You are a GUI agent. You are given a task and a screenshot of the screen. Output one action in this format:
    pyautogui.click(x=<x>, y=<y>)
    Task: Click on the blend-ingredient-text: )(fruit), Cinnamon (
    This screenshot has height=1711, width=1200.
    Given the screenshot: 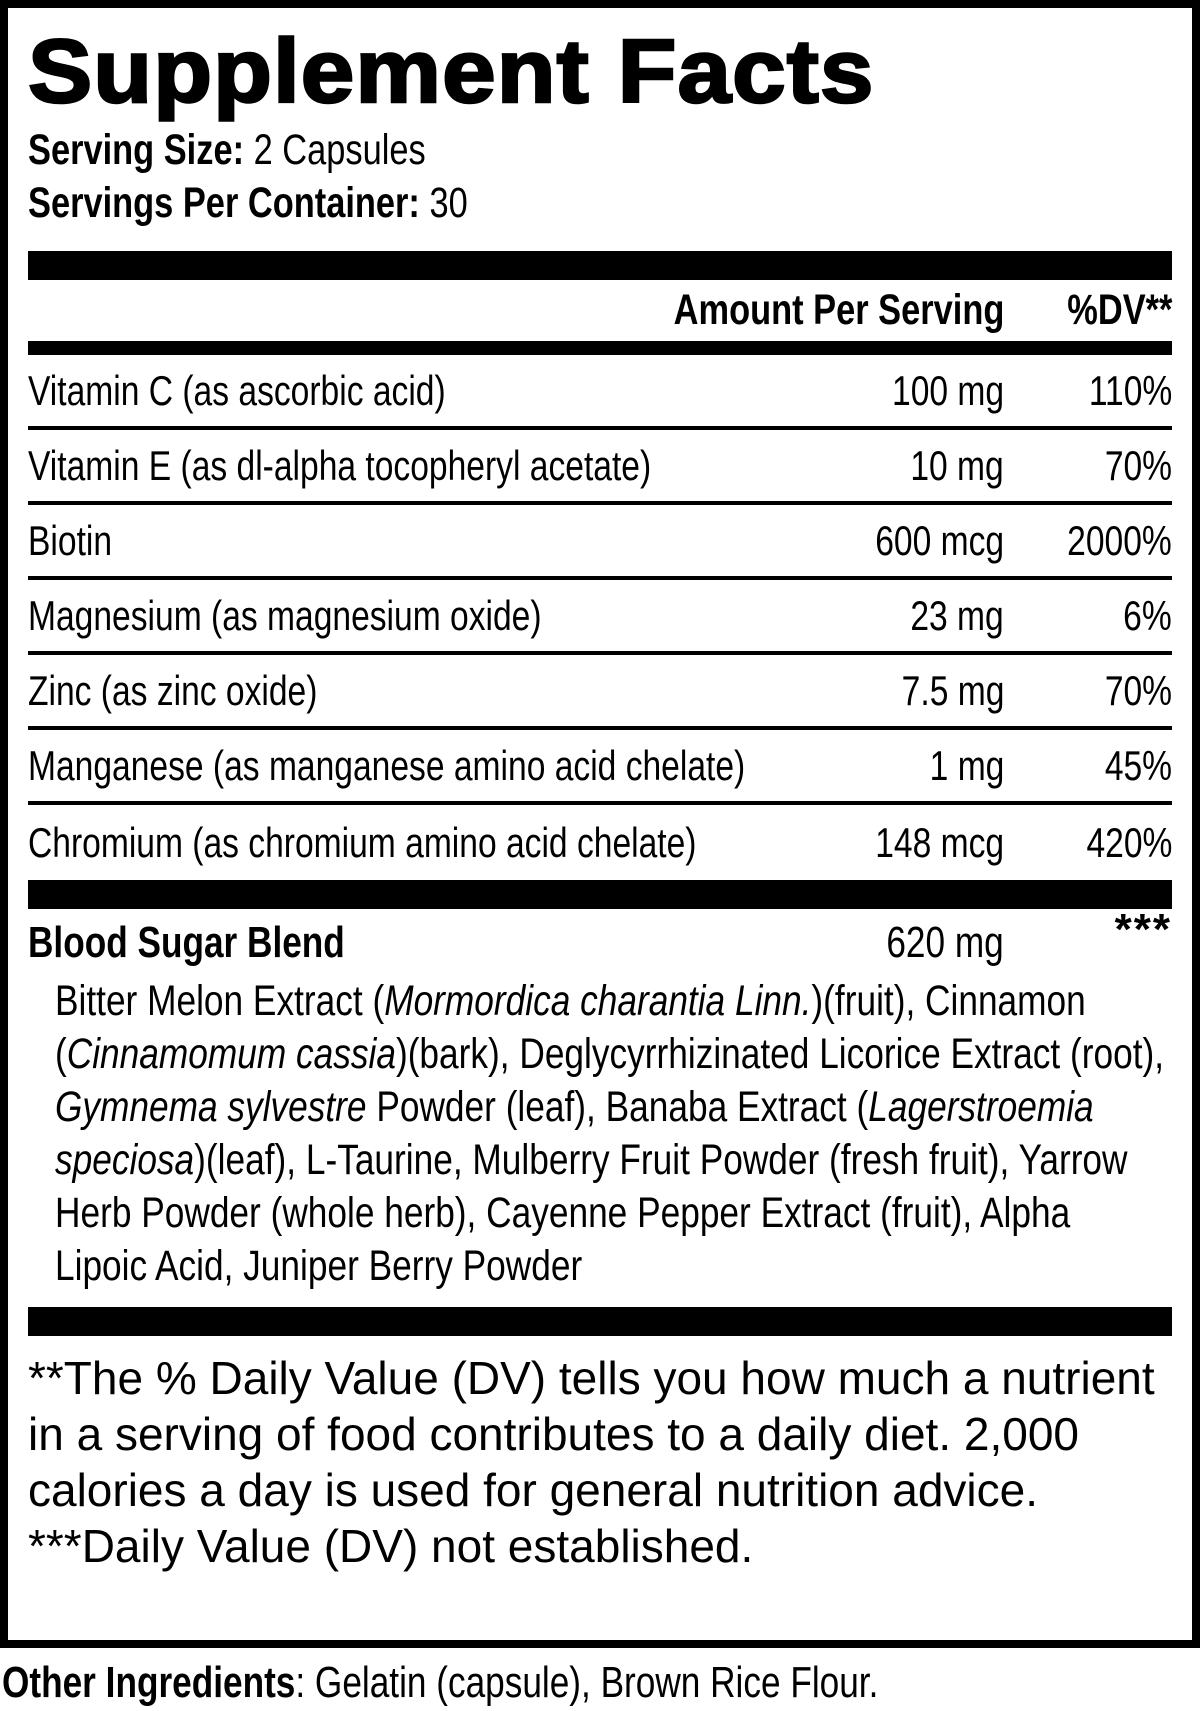 What is the action you would take?
    pyautogui.click(x=570, y=1027)
    